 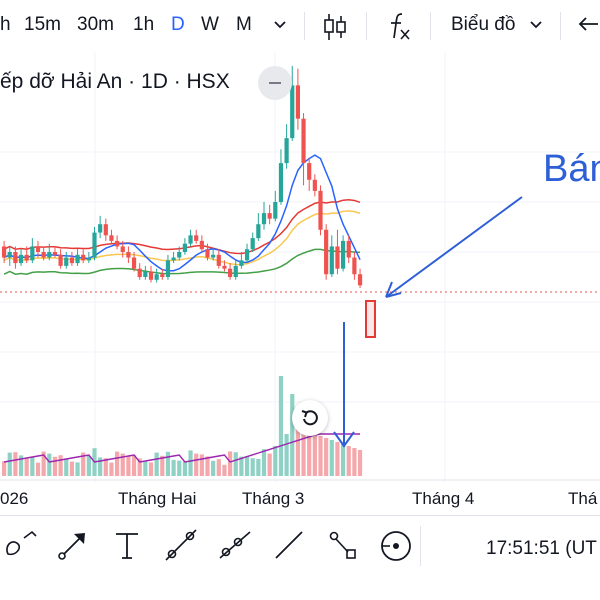 I want to click on candlestick-chart-icon, so click(x=335, y=30).